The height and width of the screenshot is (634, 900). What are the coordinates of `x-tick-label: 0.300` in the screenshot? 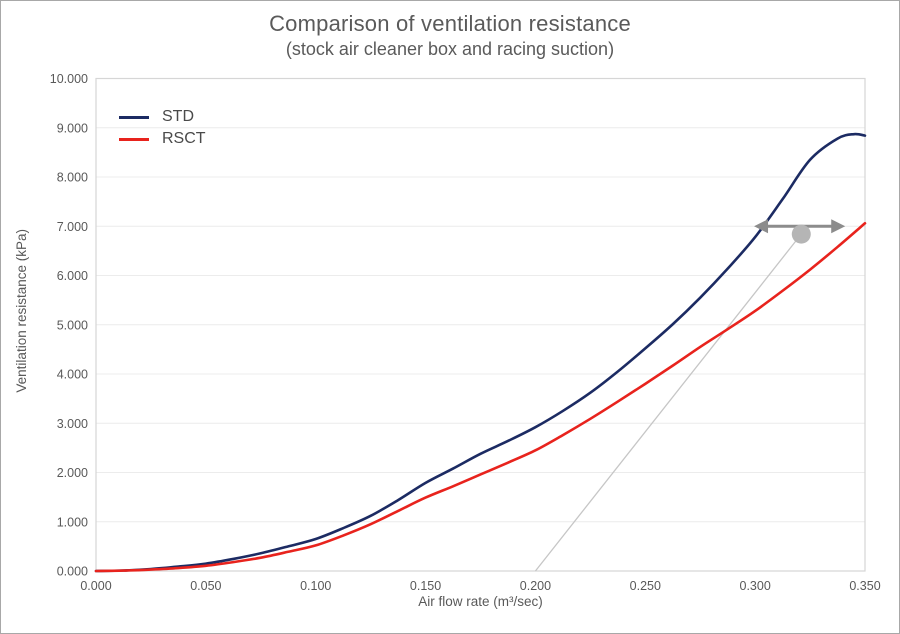 It's located at (755, 586).